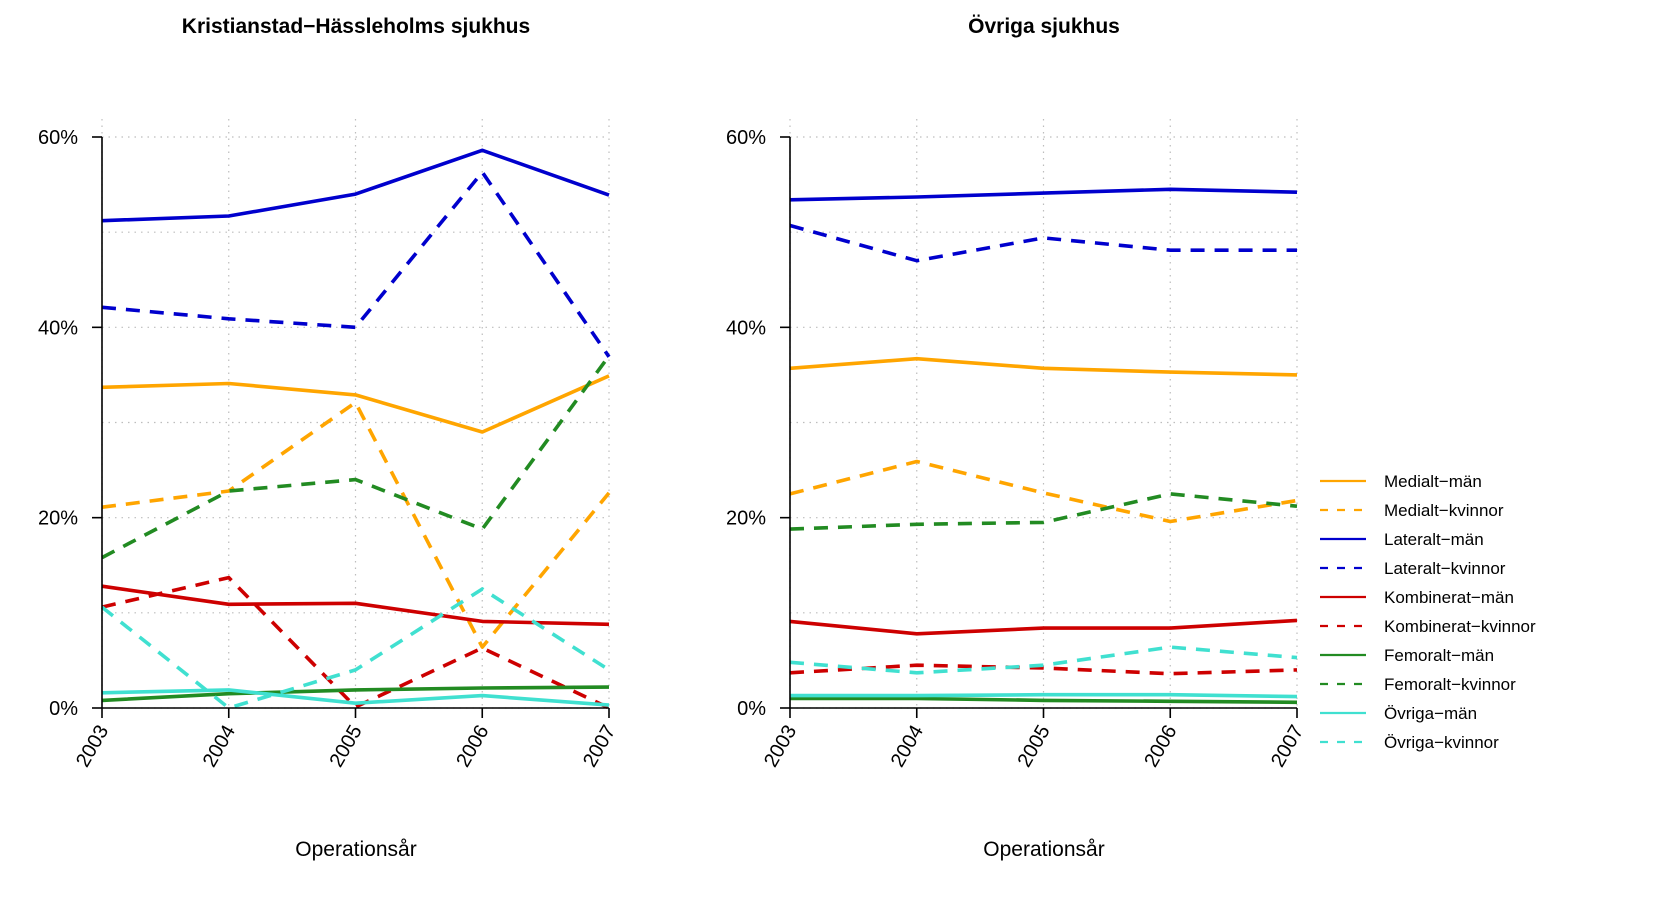  I want to click on legend-label: Kombinerat−män, so click(1449, 597).